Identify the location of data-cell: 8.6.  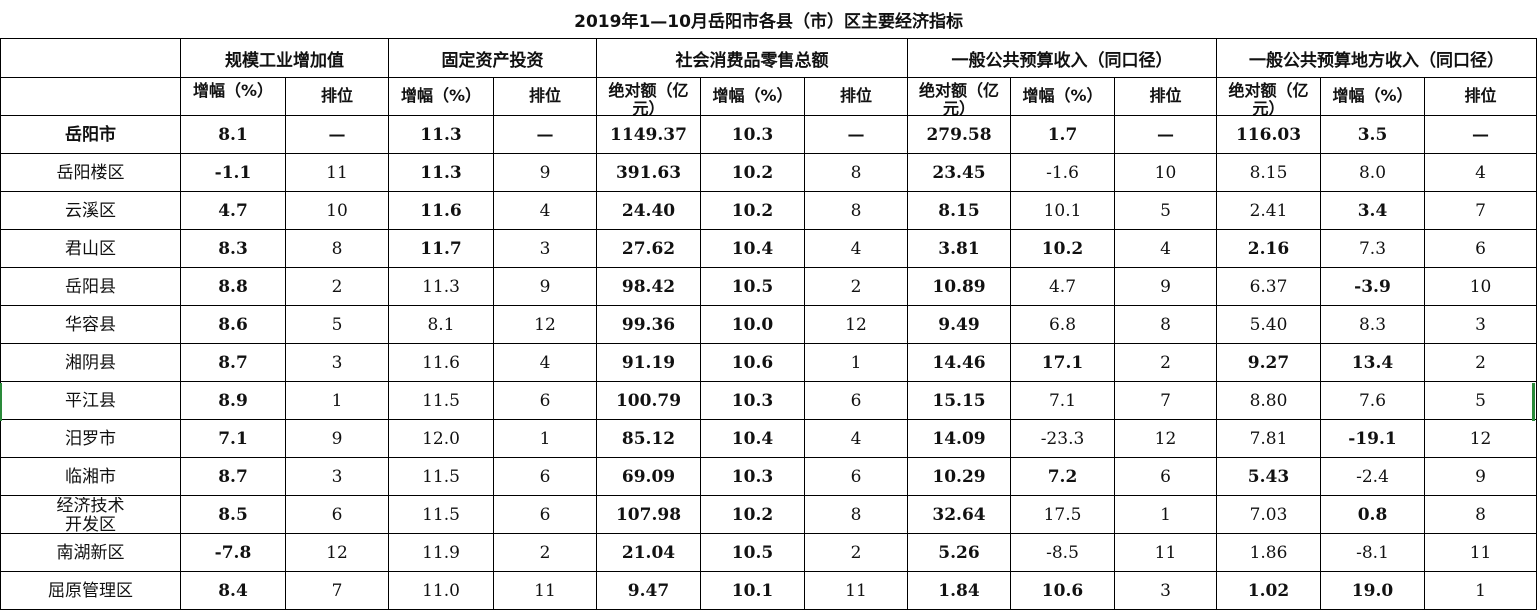
(233, 324).